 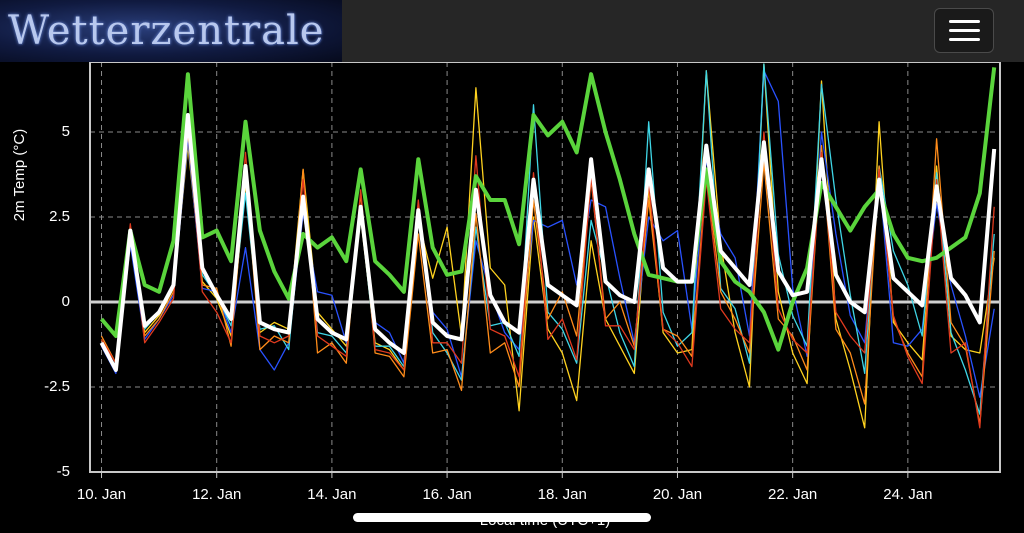 What do you see at coordinates (57, 386) in the screenshot?
I see `y-tick-label: -2.5` at bounding box center [57, 386].